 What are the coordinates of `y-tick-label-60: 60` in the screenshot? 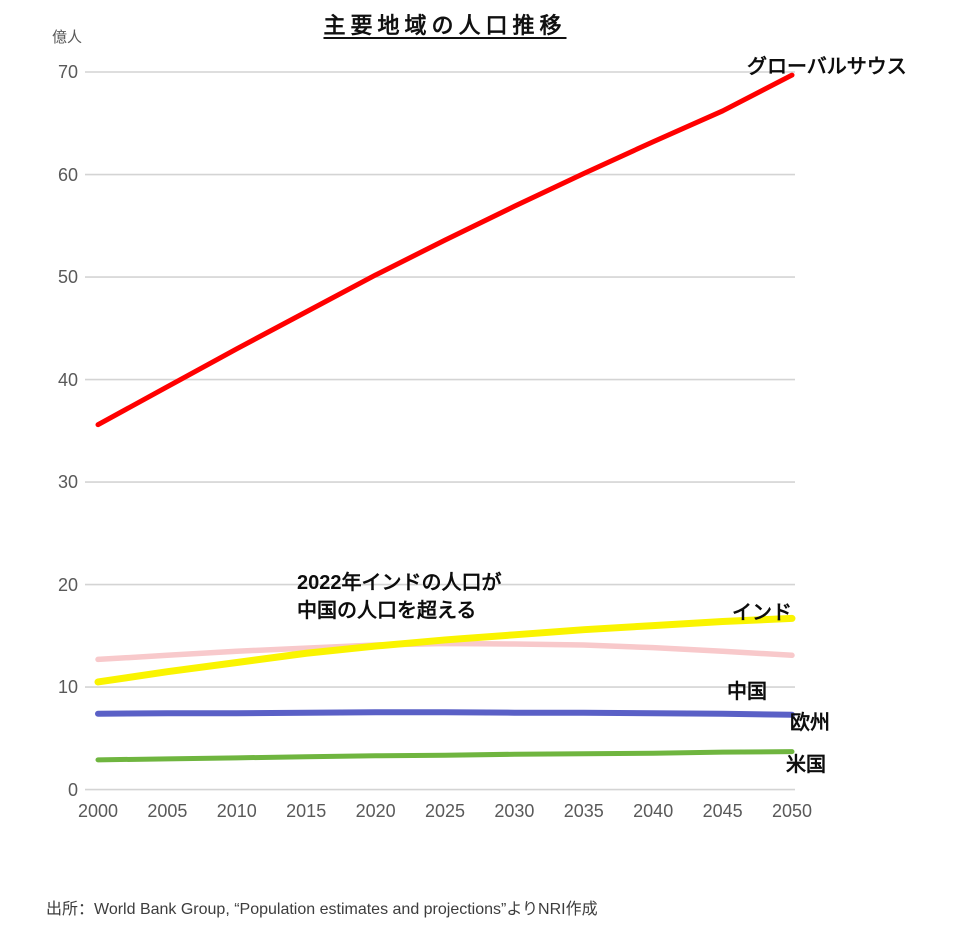 It's located at (67, 174).